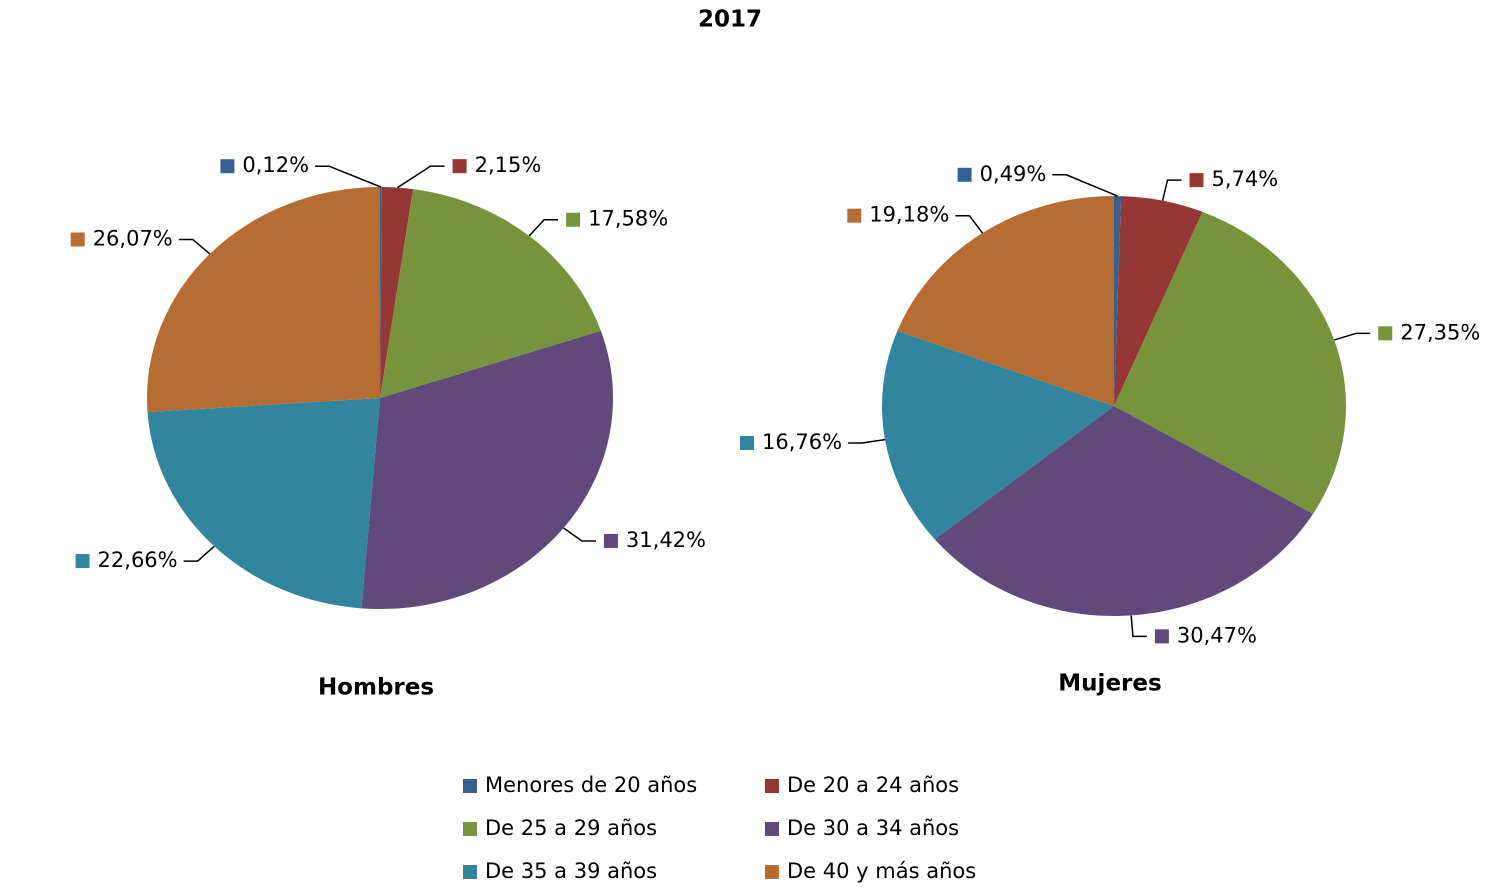 The width and height of the screenshot is (1493, 889). What do you see at coordinates (138, 560) in the screenshot?
I see `data-label: 22,66%` at bounding box center [138, 560].